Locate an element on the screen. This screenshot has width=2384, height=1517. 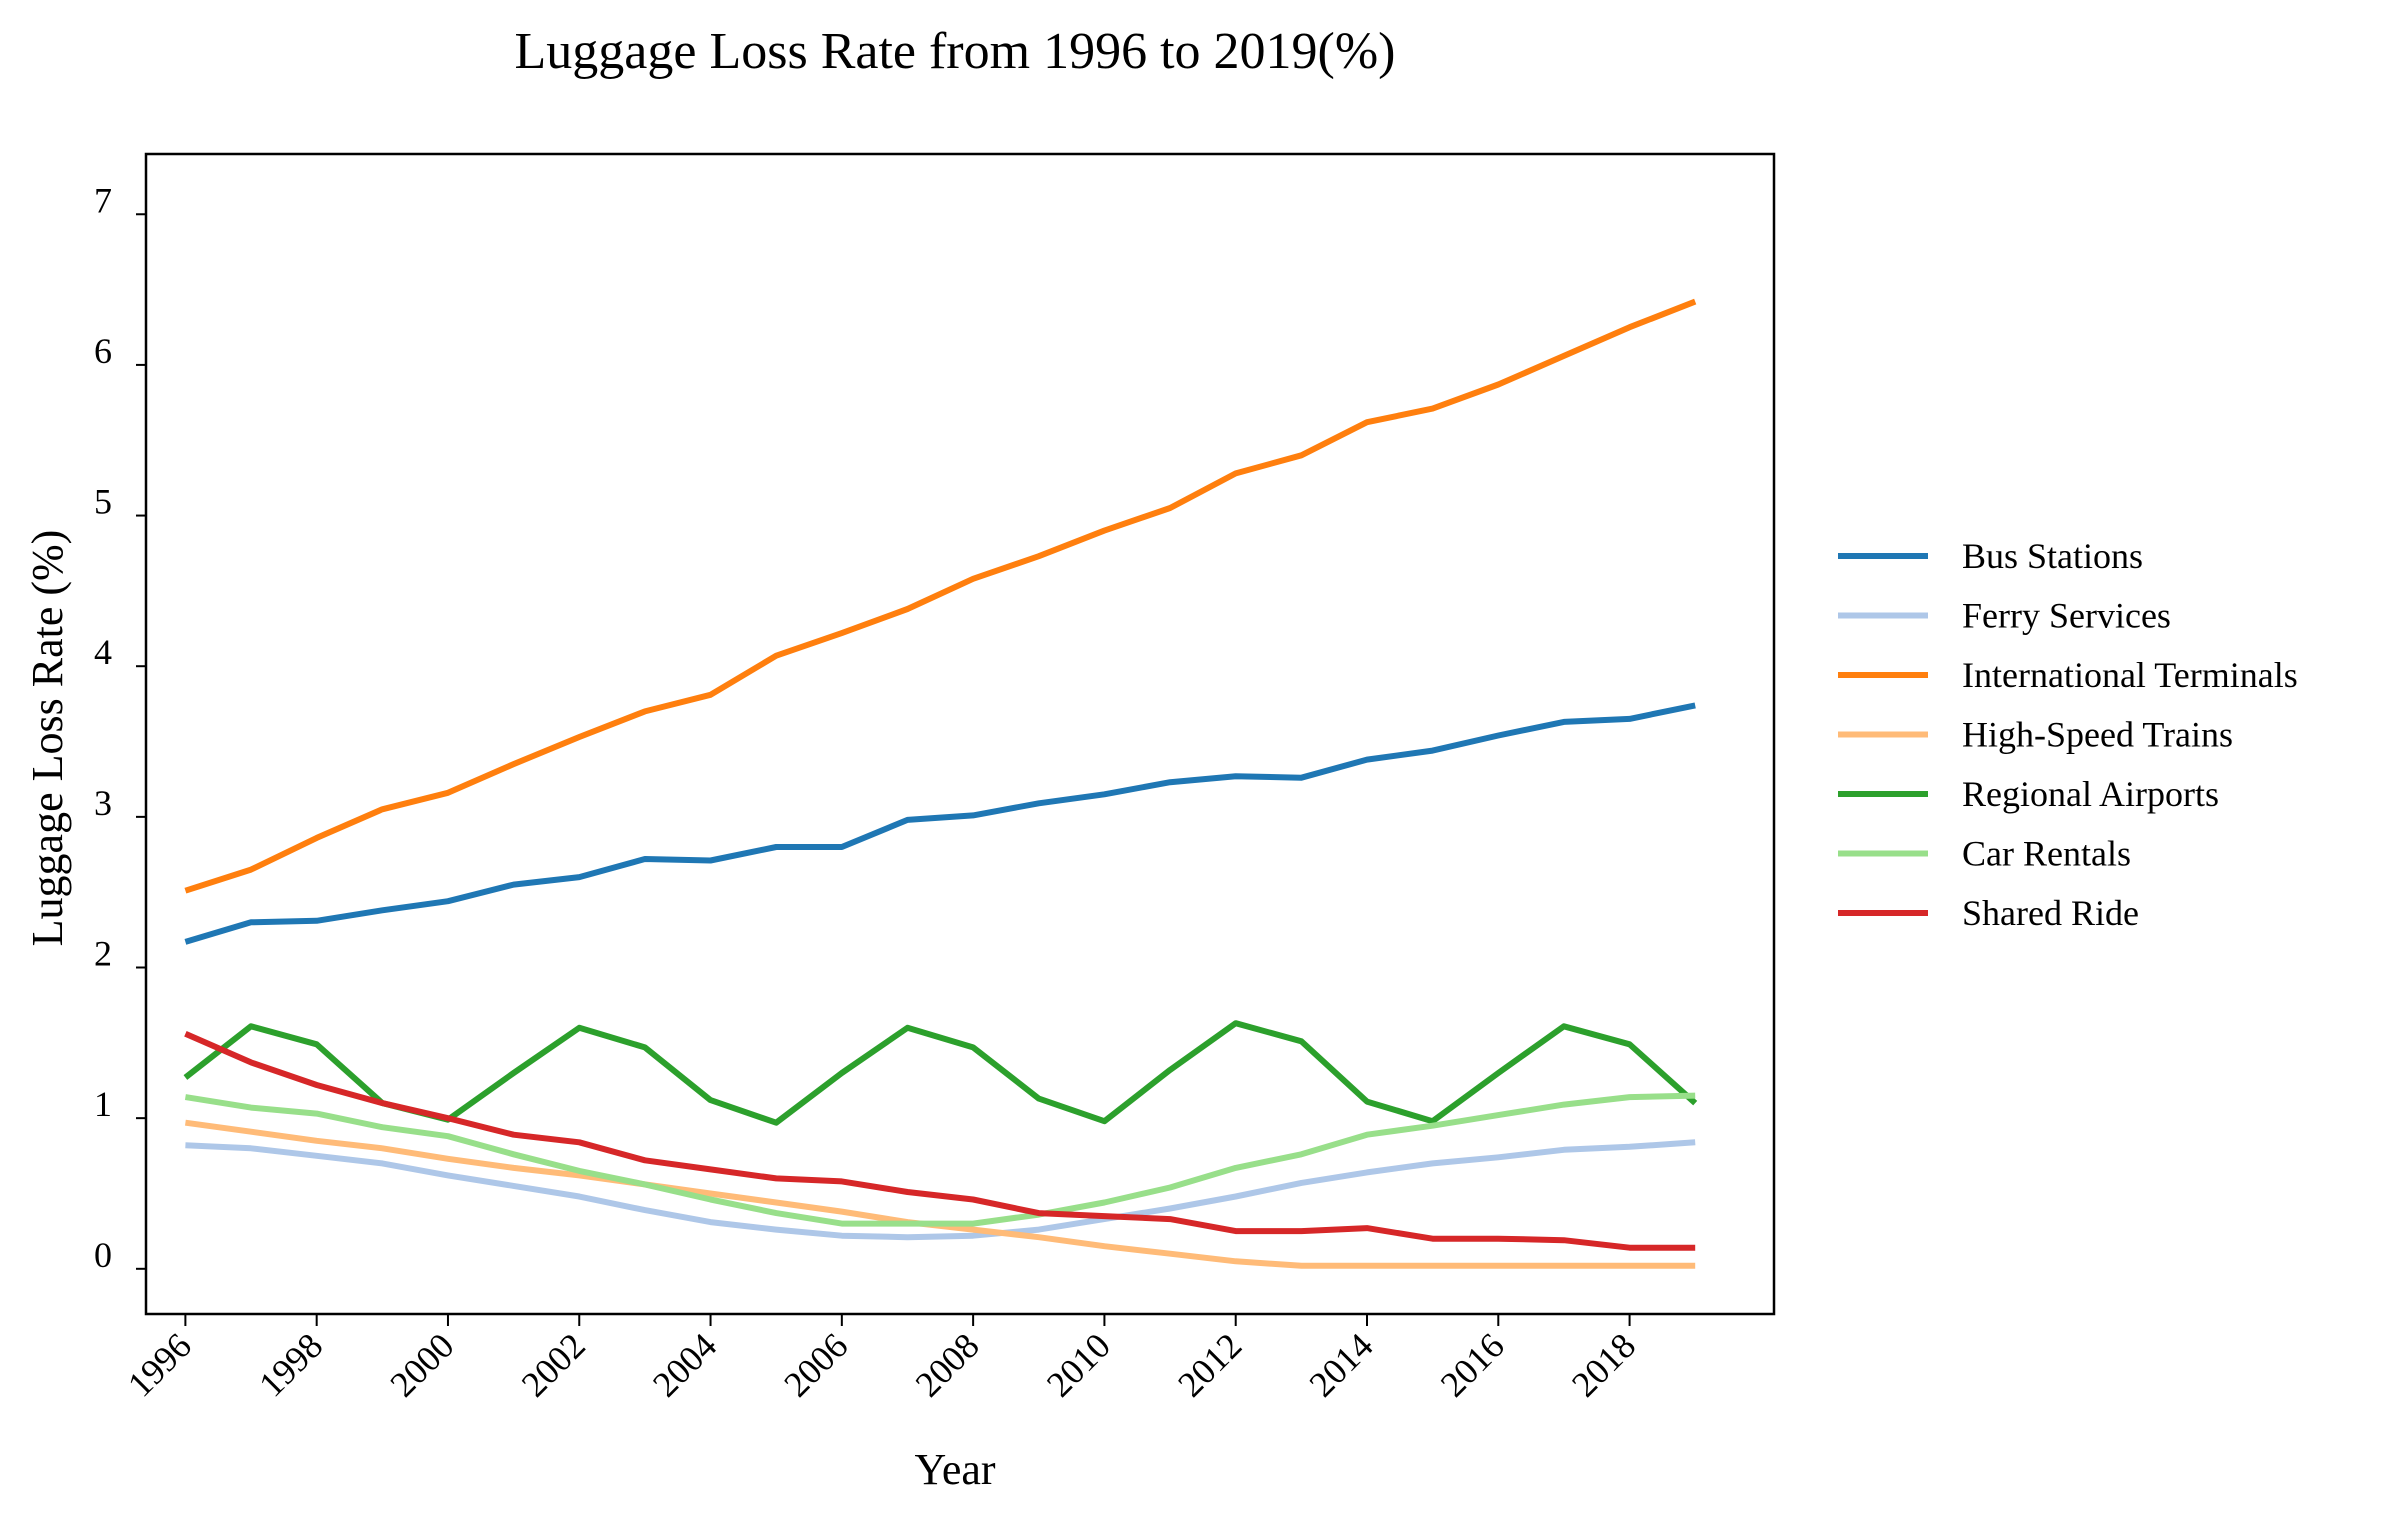
x-tick-label: 2012 is located at coordinates (1209, 1364).